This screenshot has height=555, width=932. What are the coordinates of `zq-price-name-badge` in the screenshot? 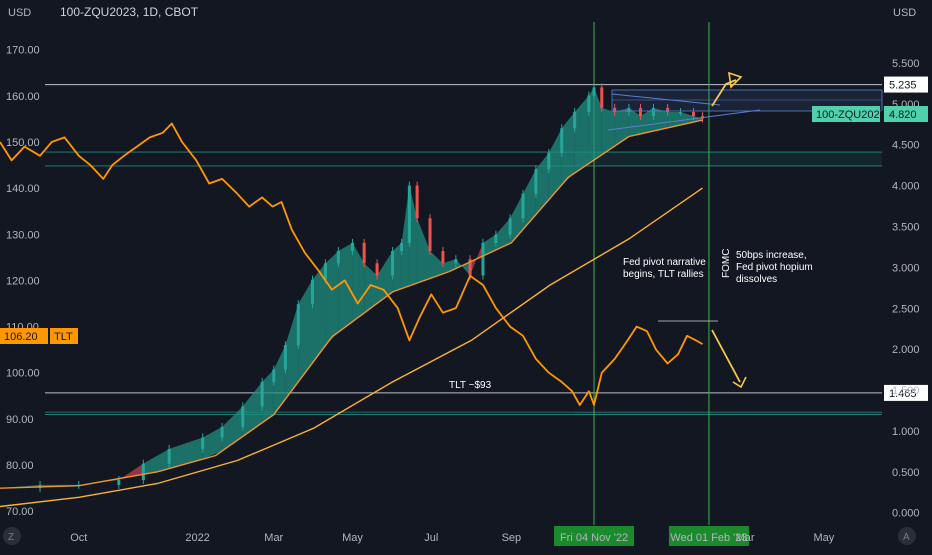 It's located at (846, 114).